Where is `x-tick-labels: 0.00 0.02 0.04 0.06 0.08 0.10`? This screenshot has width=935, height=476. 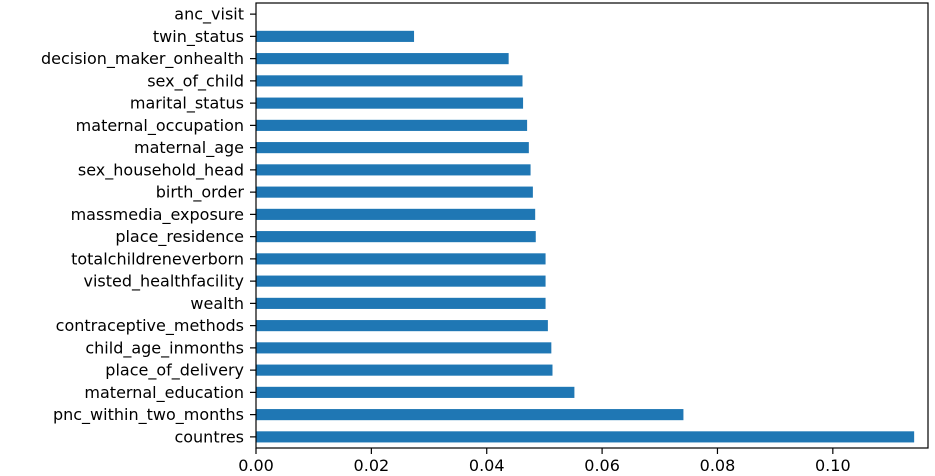
x-tick-labels: 0.00 0.02 0.04 0.06 0.08 0.10 is located at coordinates (544, 465).